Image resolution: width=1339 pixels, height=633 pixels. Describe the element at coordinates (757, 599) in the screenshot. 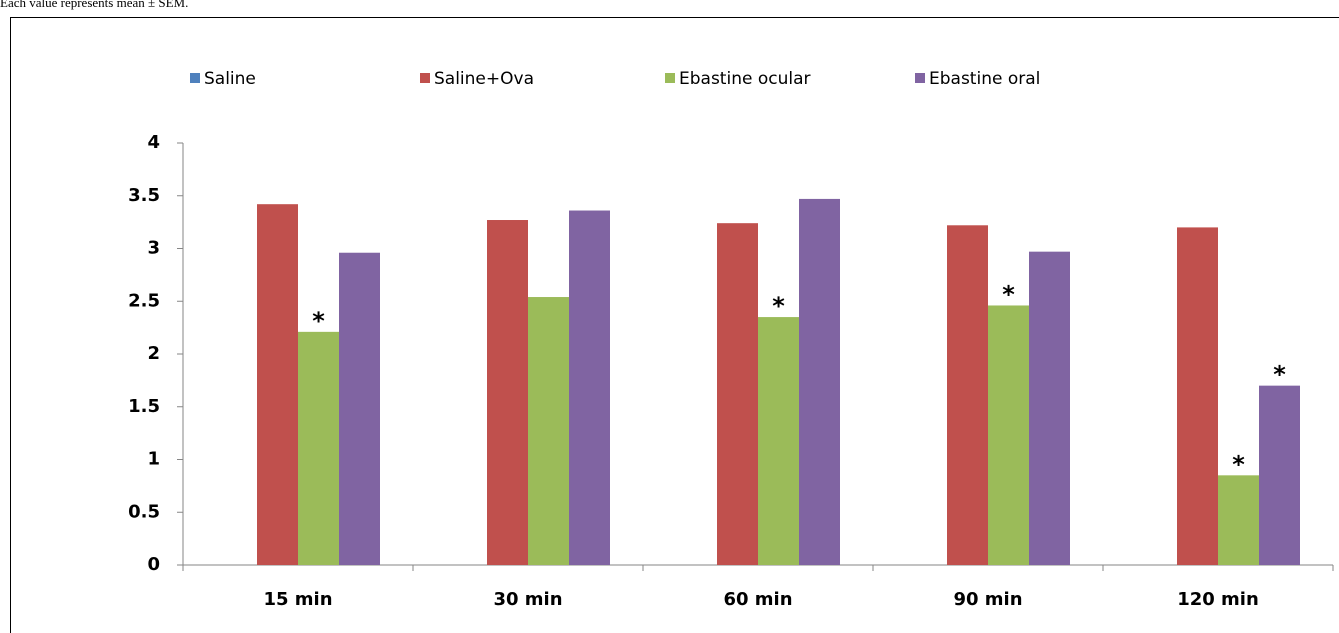

I see `x-tick-label: 60 min` at that location.